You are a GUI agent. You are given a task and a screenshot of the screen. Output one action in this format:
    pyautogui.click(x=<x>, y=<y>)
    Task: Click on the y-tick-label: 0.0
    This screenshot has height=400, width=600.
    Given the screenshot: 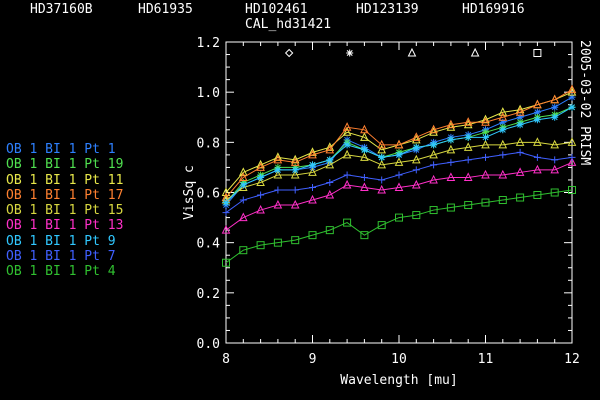 What is the action you would take?
    pyautogui.click(x=208, y=344)
    